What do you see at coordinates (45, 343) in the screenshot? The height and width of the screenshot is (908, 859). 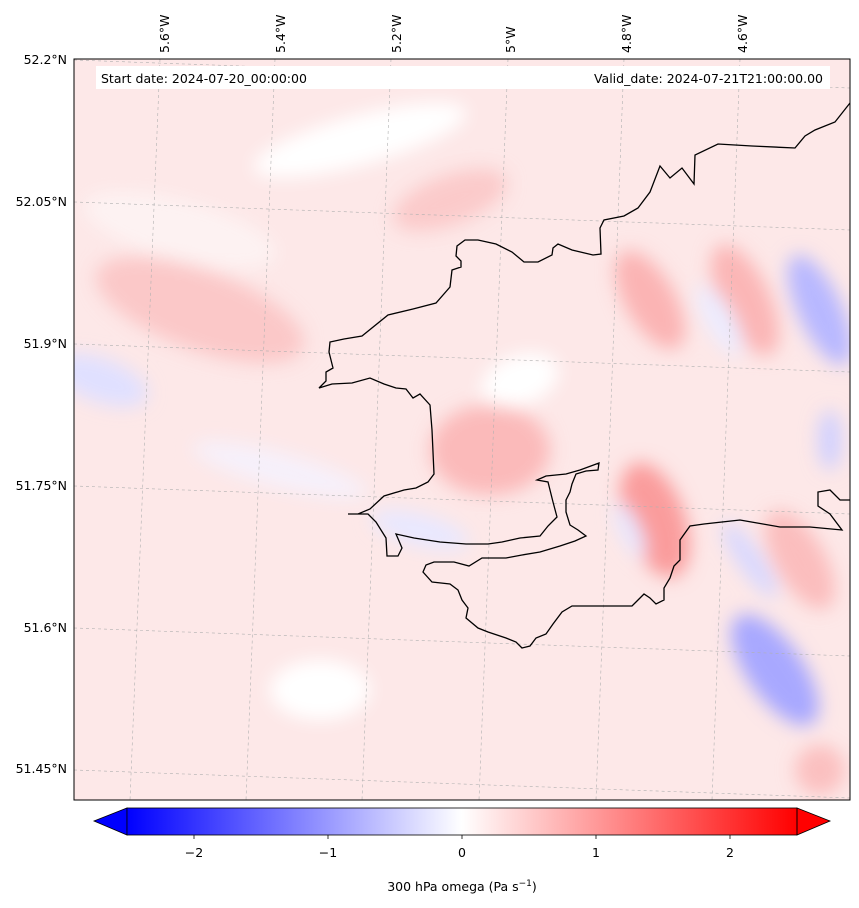 I see `lat-label: 51.9°N` at bounding box center [45, 343].